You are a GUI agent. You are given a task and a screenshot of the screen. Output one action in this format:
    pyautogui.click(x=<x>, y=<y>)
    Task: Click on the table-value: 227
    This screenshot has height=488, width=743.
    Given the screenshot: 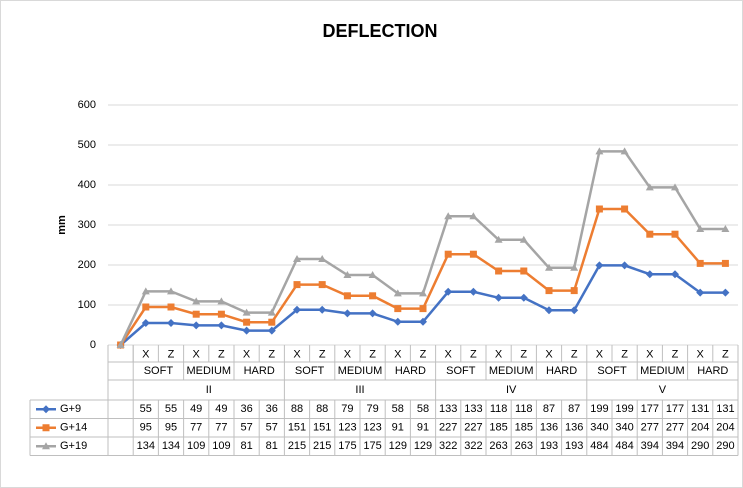 What is the action you would take?
    pyautogui.click(x=448, y=428)
    